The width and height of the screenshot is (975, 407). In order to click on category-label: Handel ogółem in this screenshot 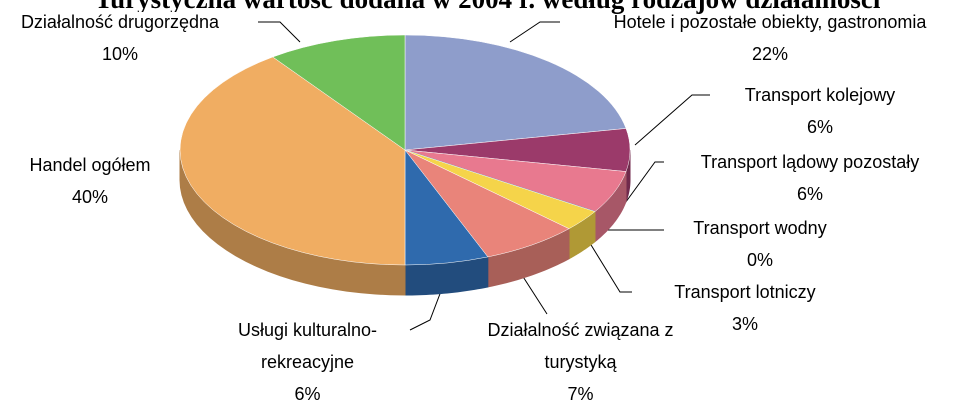, I will do `click(90, 165)`.